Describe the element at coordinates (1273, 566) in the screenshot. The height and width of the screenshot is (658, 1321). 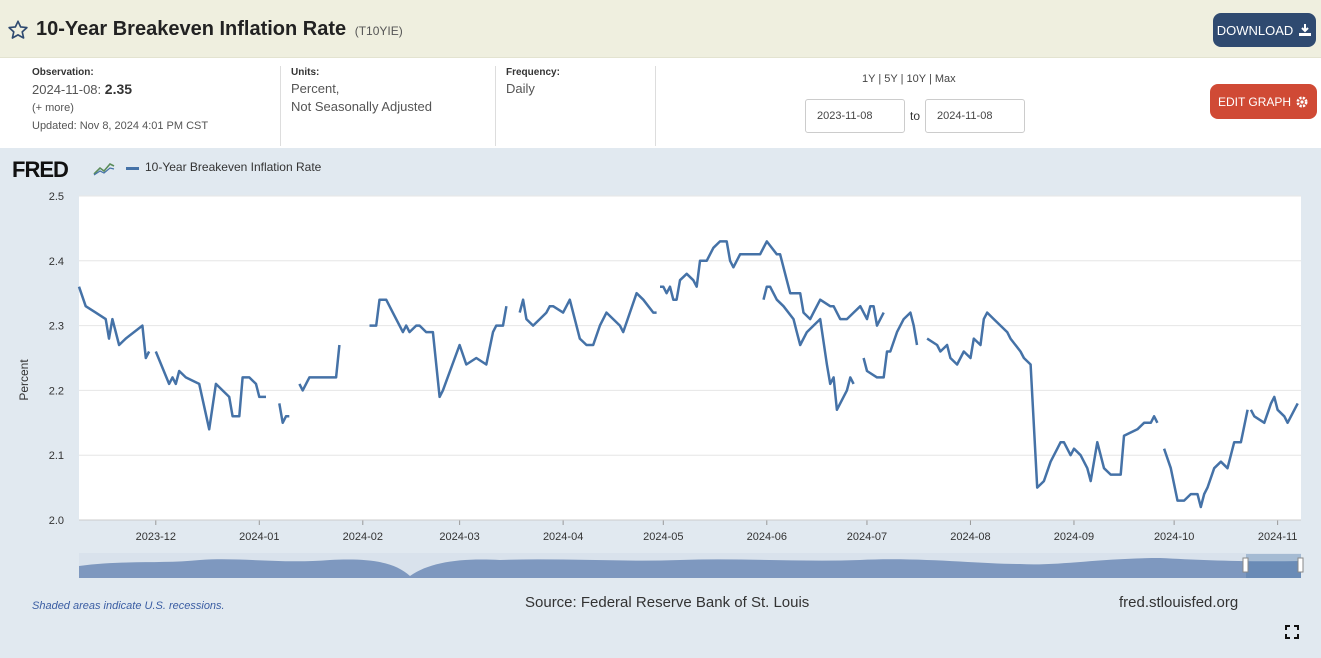
I see `navigator-window` at that location.